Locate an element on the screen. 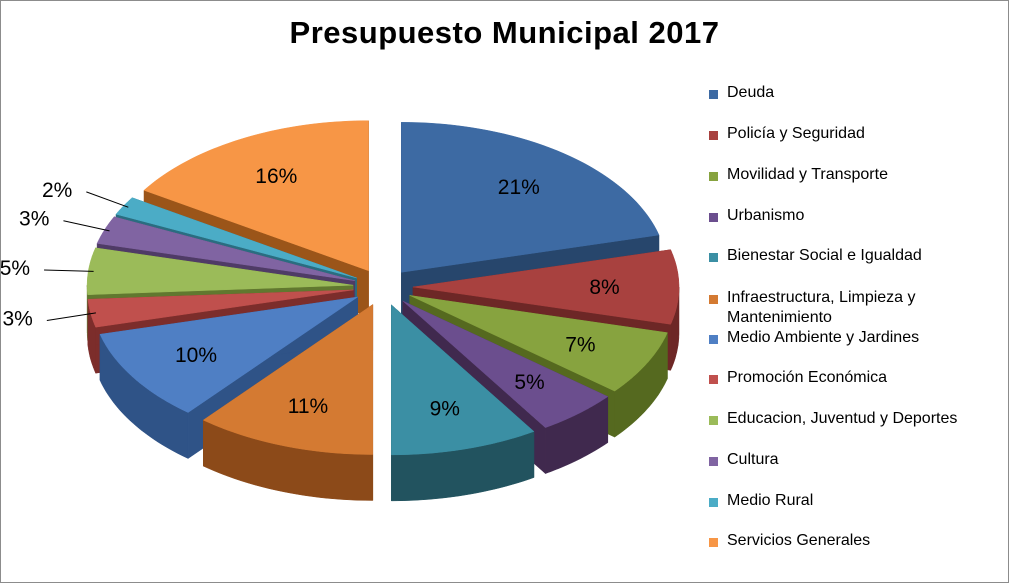 The width and height of the screenshot is (1009, 583). slice-label: 7% is located at coordinates (580, 345).